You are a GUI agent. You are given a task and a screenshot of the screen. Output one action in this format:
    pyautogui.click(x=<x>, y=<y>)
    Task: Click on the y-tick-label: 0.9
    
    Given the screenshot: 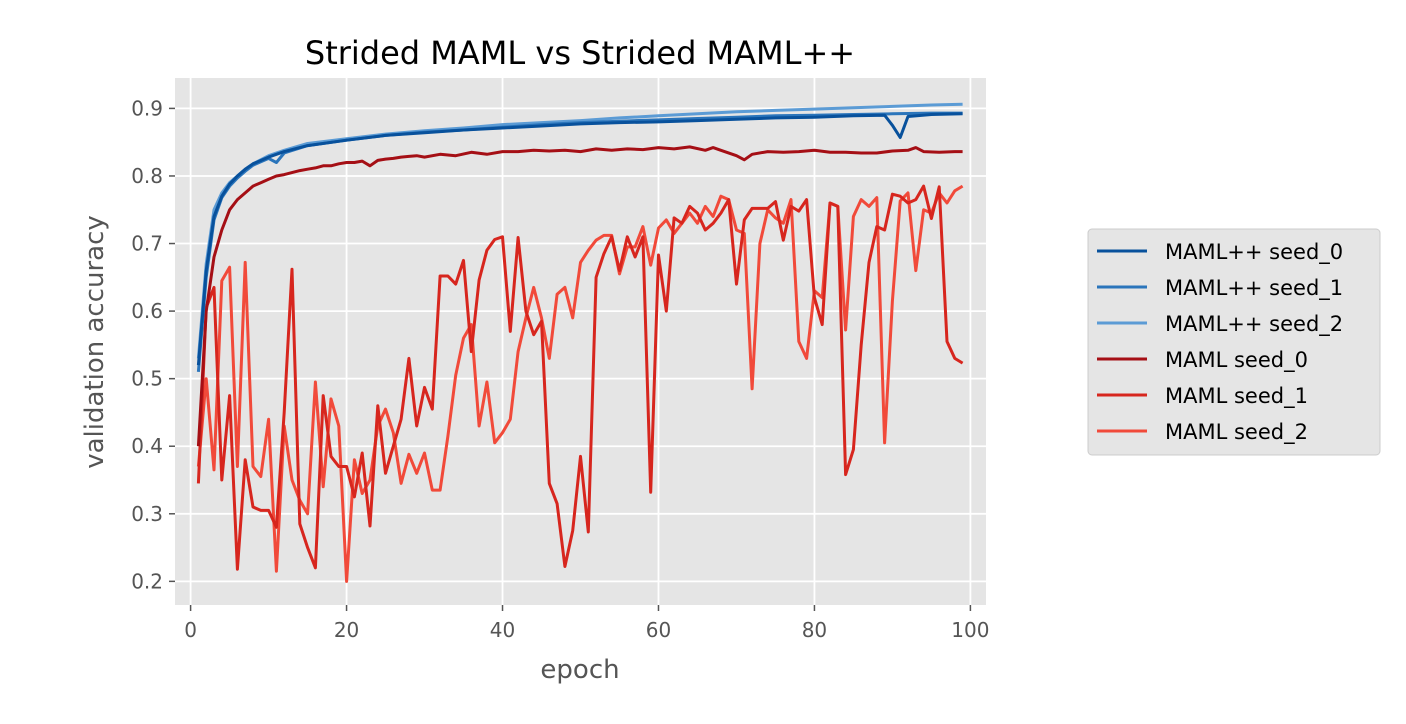 What is the action you would take?
    pyautogui.click(x=147, y=108)
    